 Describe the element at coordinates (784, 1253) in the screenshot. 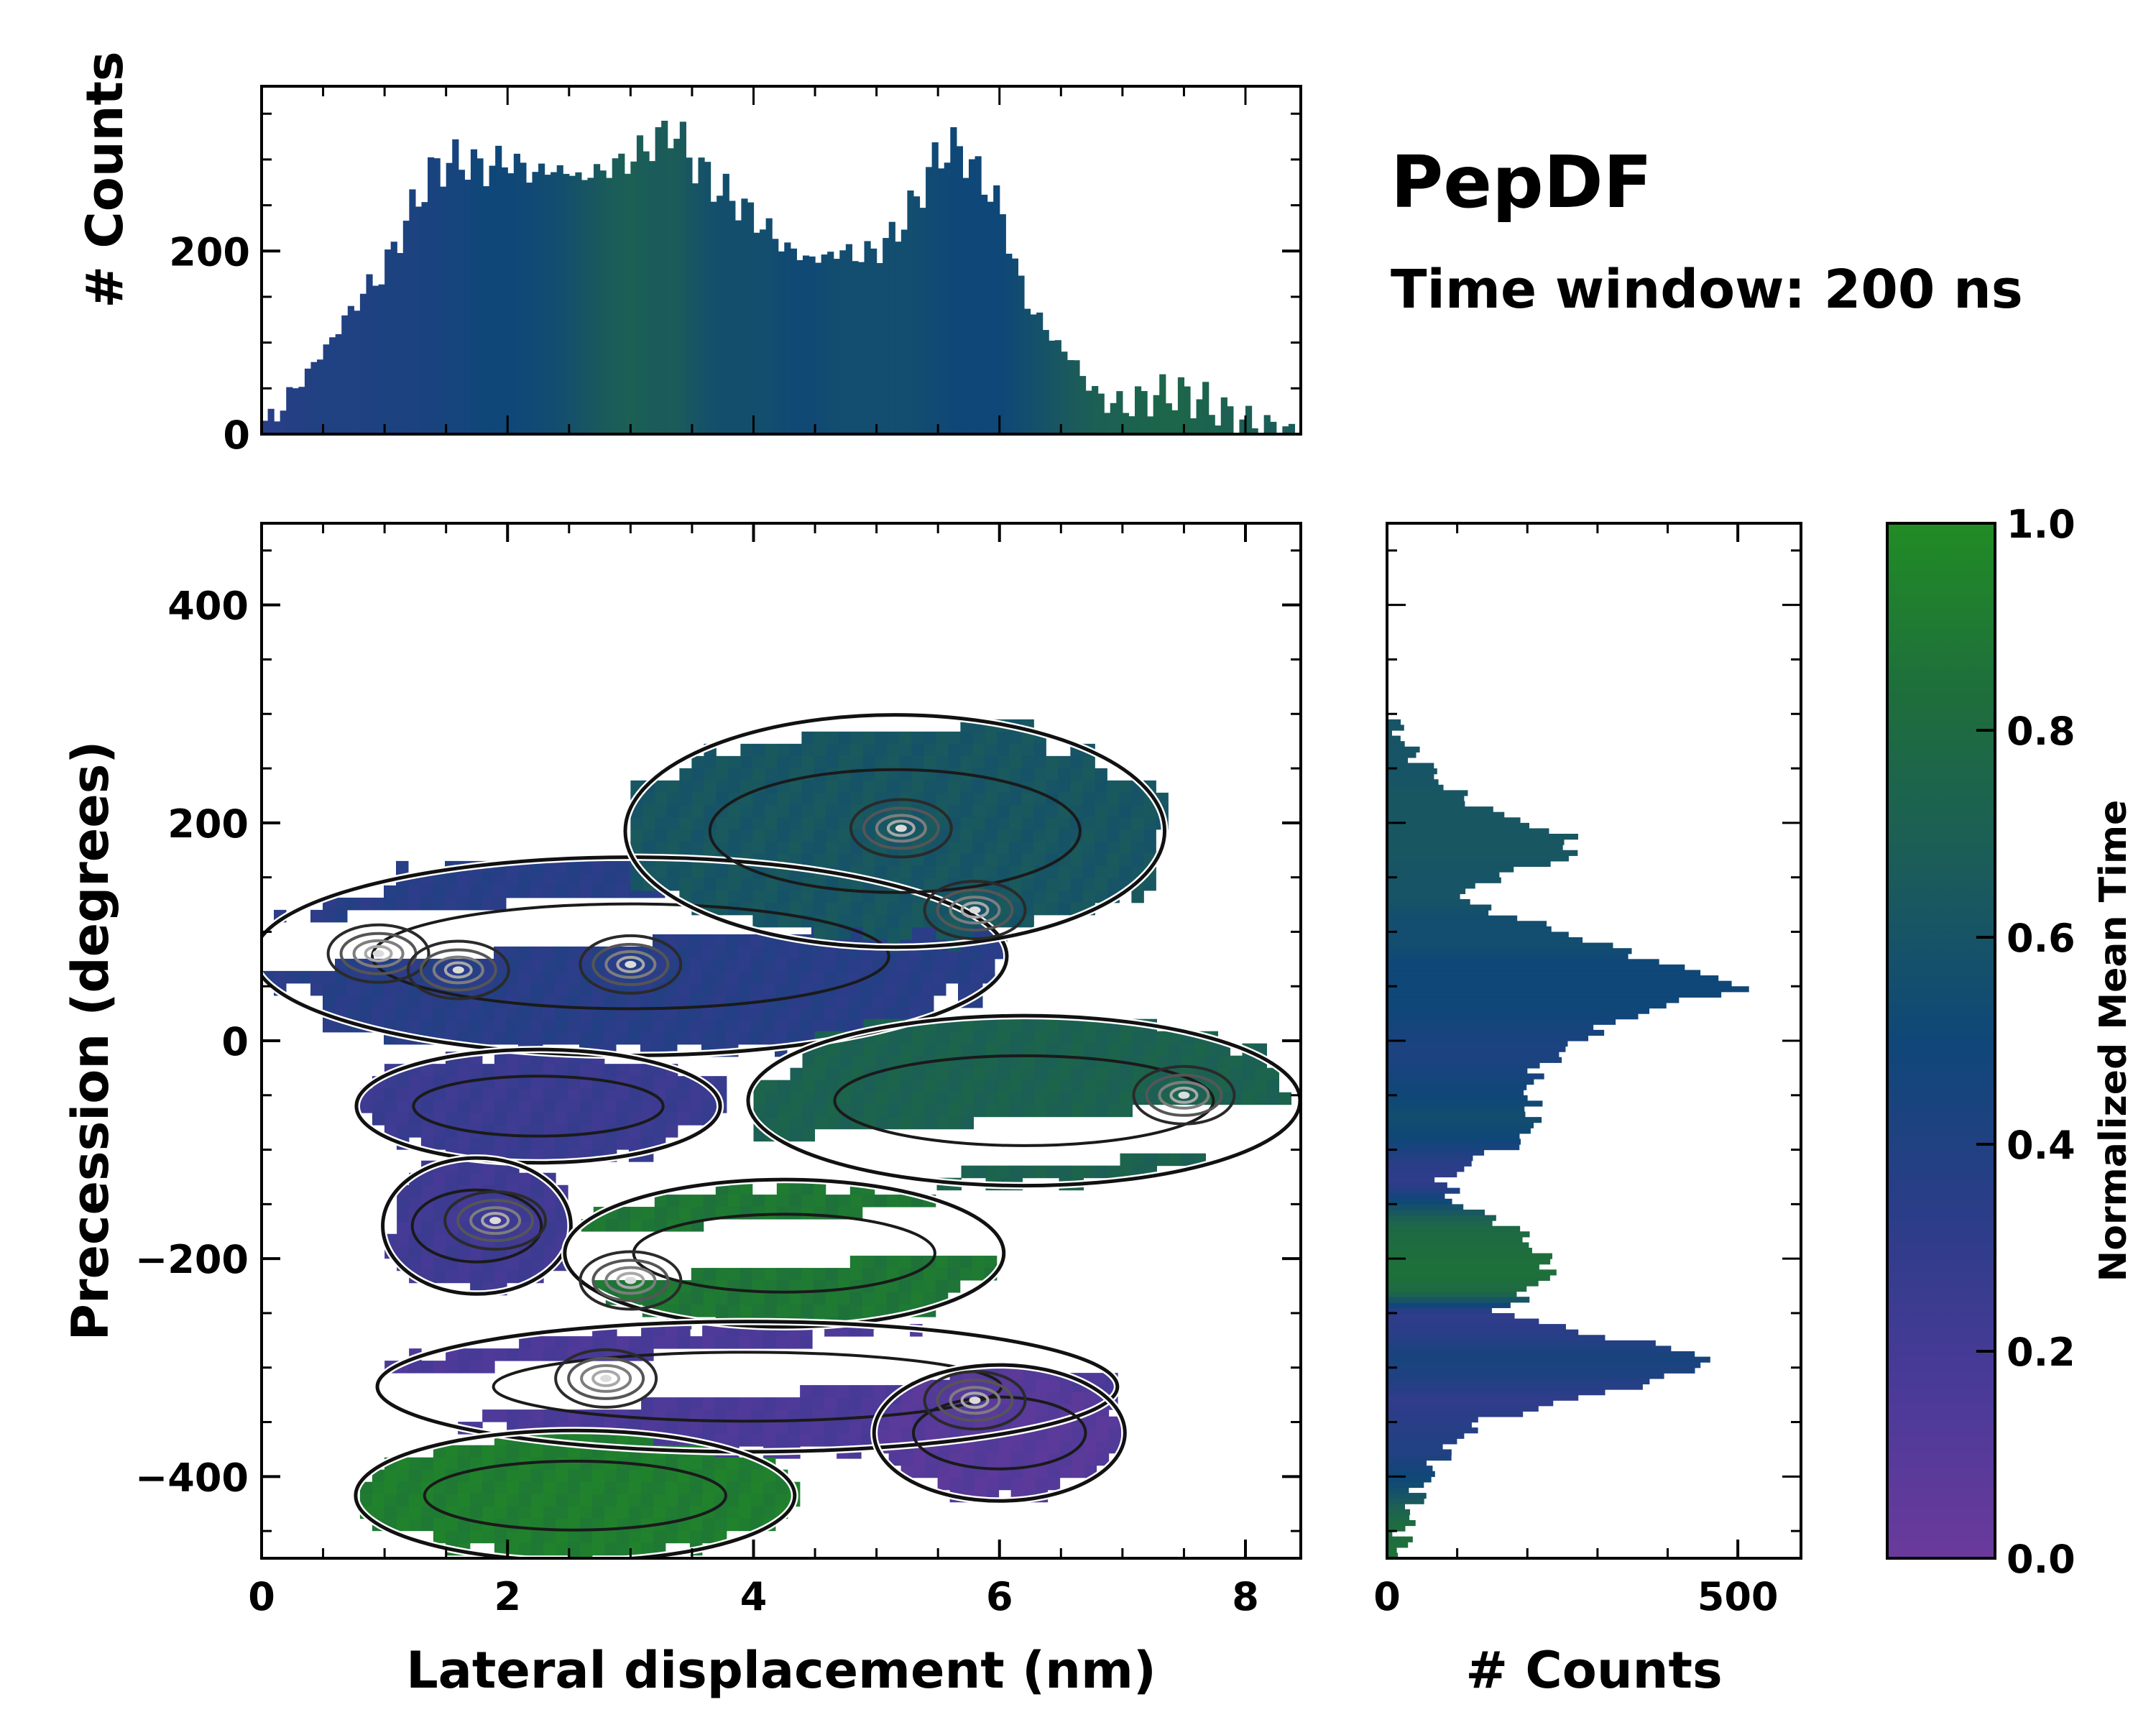

I see `main-map-contour` at that location.